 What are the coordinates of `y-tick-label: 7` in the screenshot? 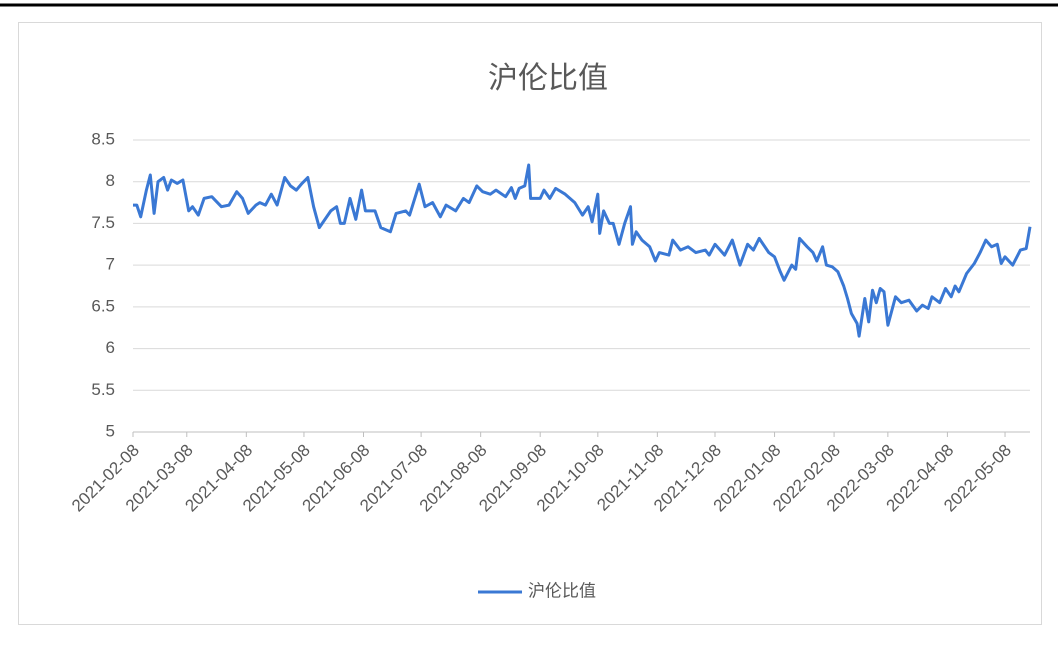 It's located at (110, 264).